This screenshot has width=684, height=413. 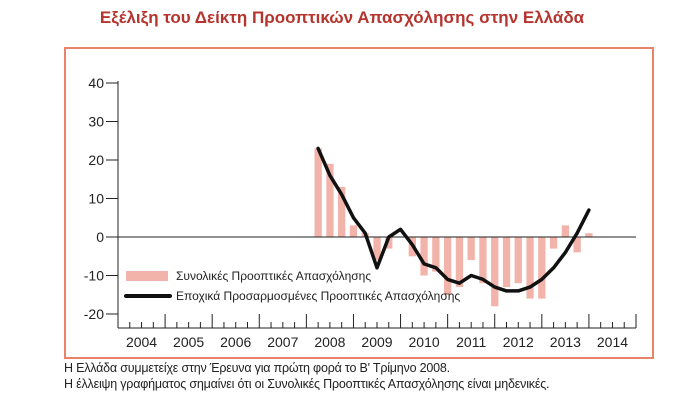 I want to click on legend-bar-swatch, so click(x=147, y=276).